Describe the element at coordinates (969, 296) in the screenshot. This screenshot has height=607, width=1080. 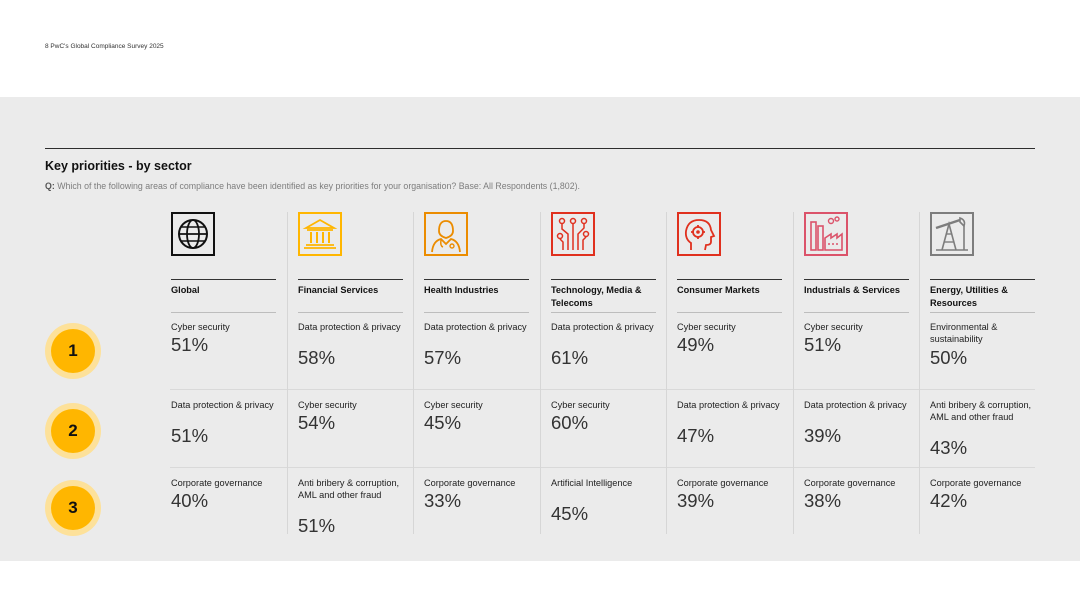
I see `sector-name: Energy, Utilities & Resources` at that location.